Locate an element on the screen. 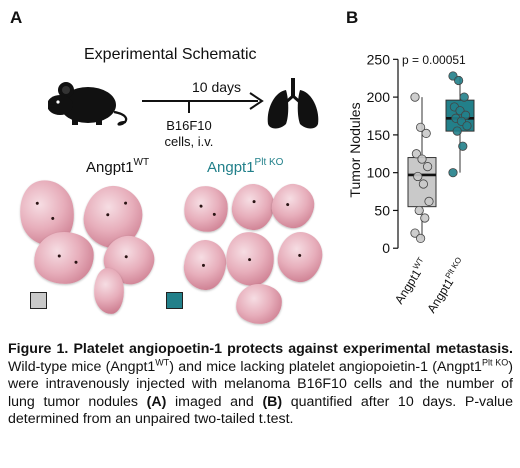  caption-sup-ko: Plt KO is located at coordinates (495, 361).